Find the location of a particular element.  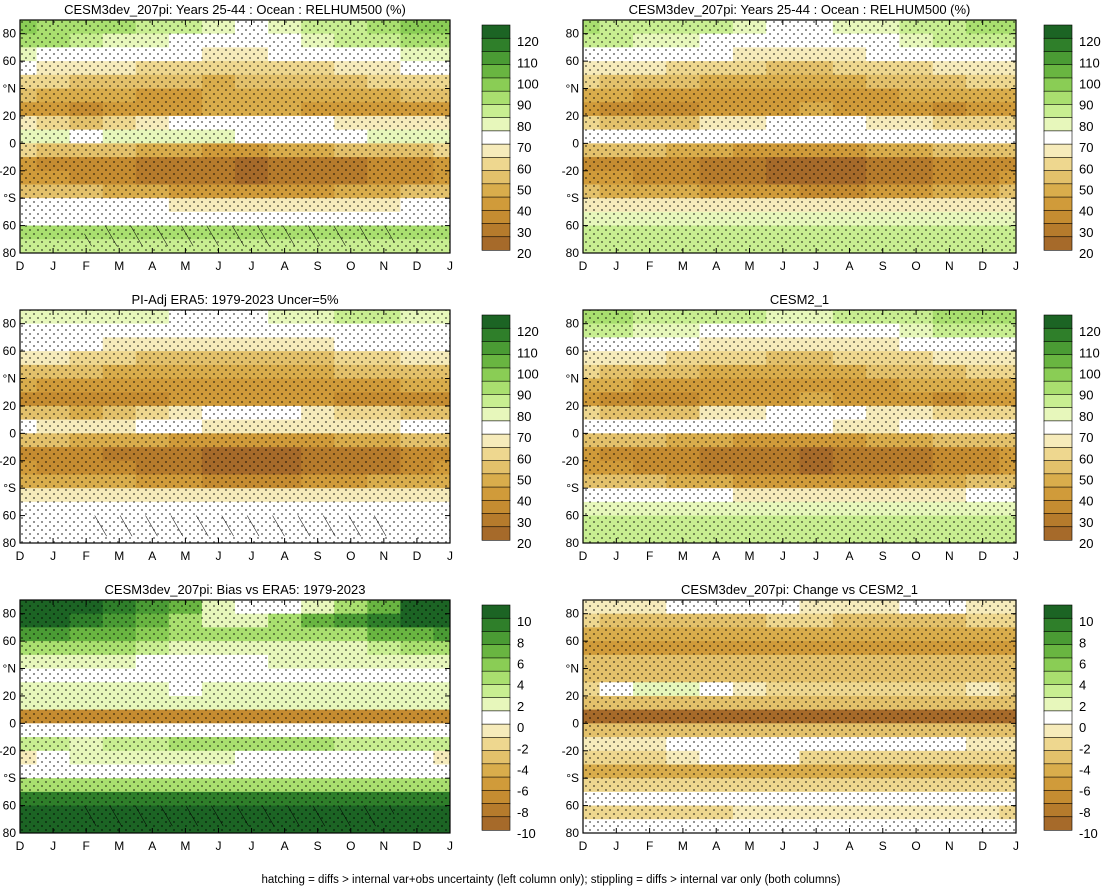

y-tick-label: 60 is located at coordinates (573, 61).